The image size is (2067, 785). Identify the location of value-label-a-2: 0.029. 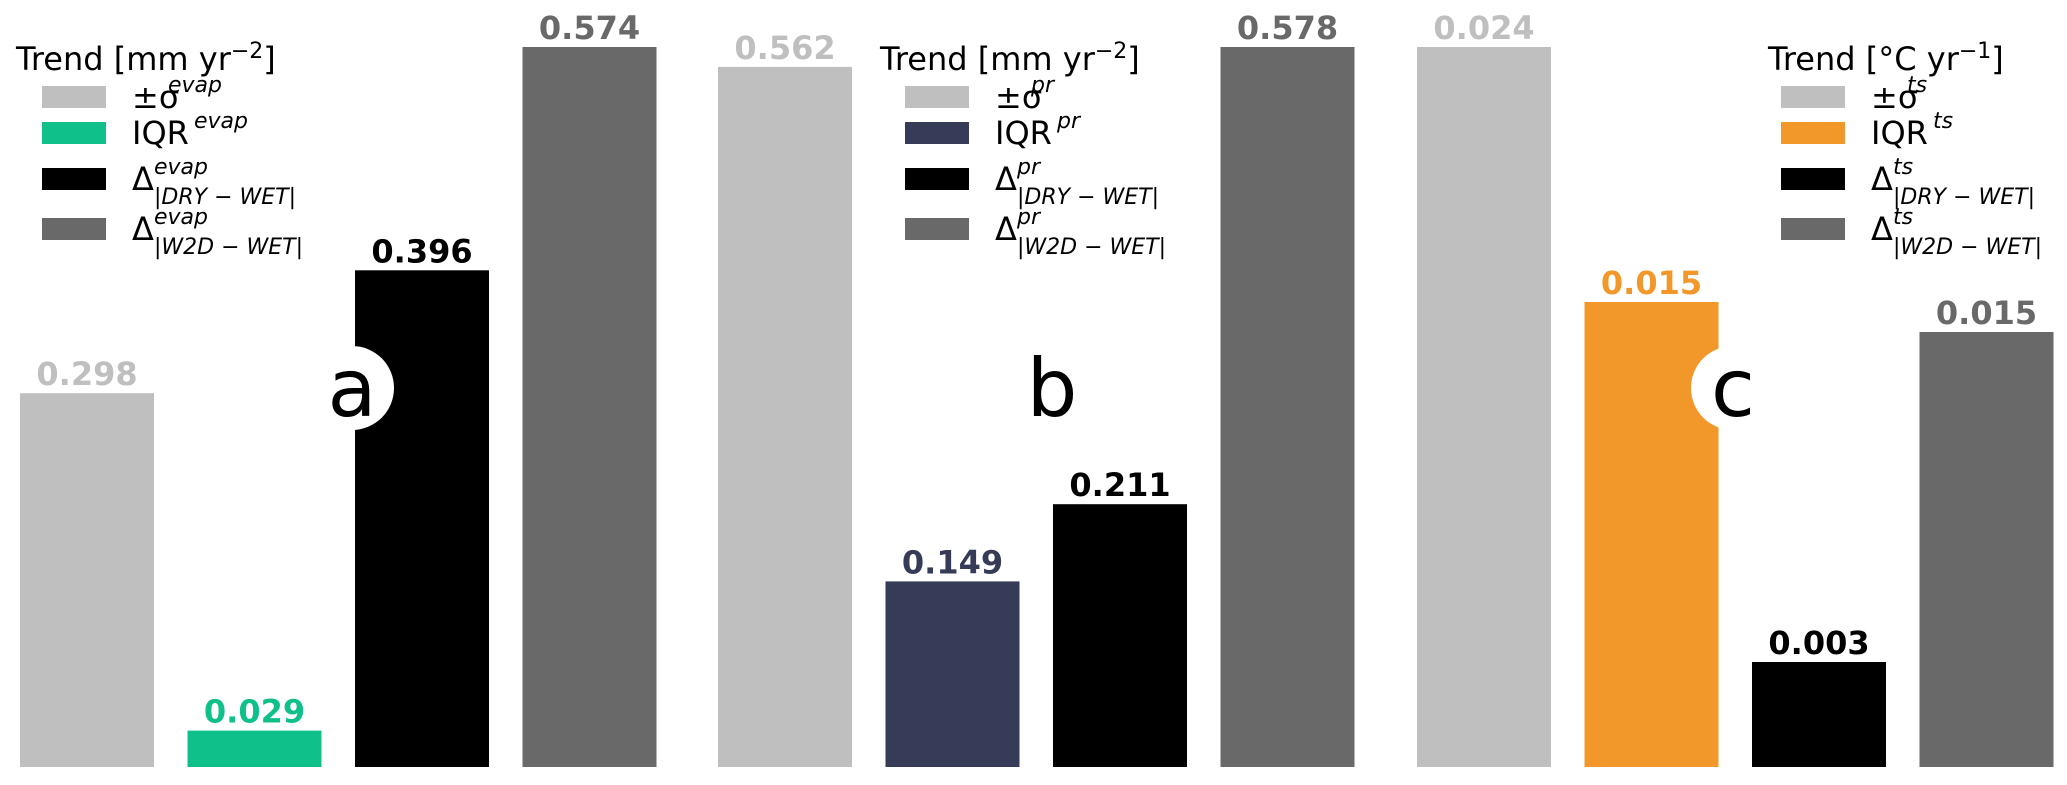
(254, 712).